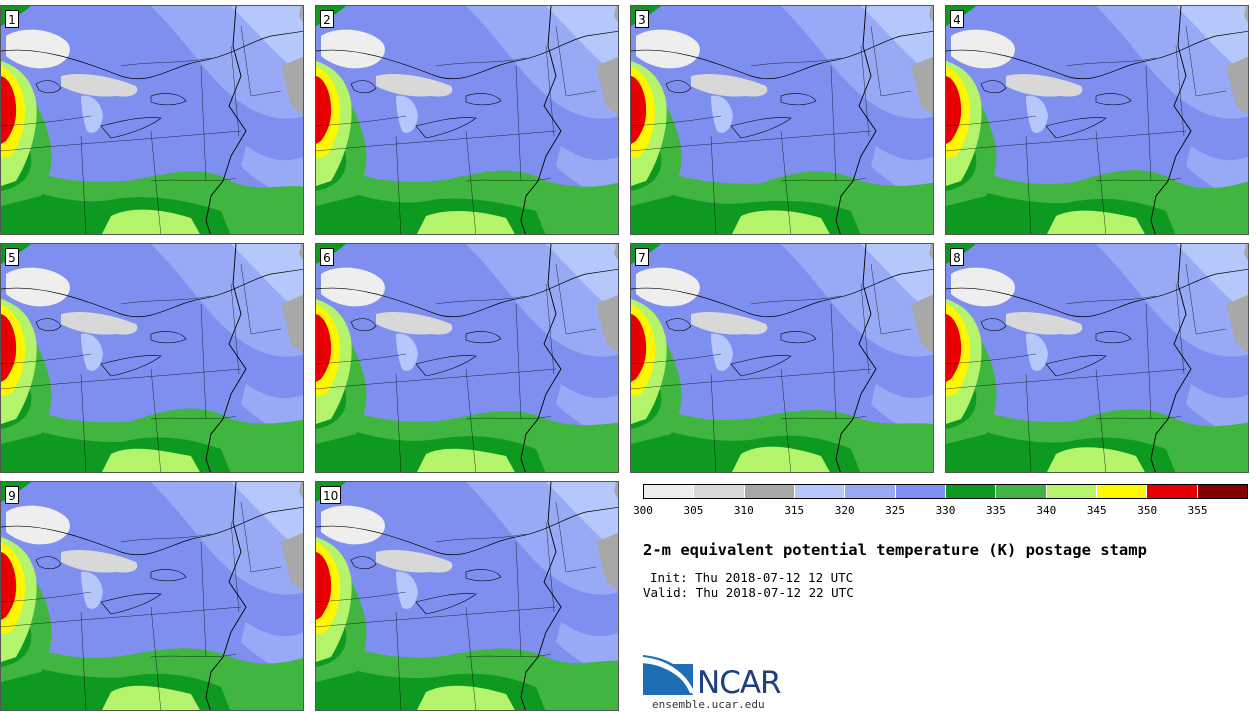 Image resolution: width=1260 pixels, height=712 pixels. I want to click on ncar-logo-text: NCAR, so click(739, 683).